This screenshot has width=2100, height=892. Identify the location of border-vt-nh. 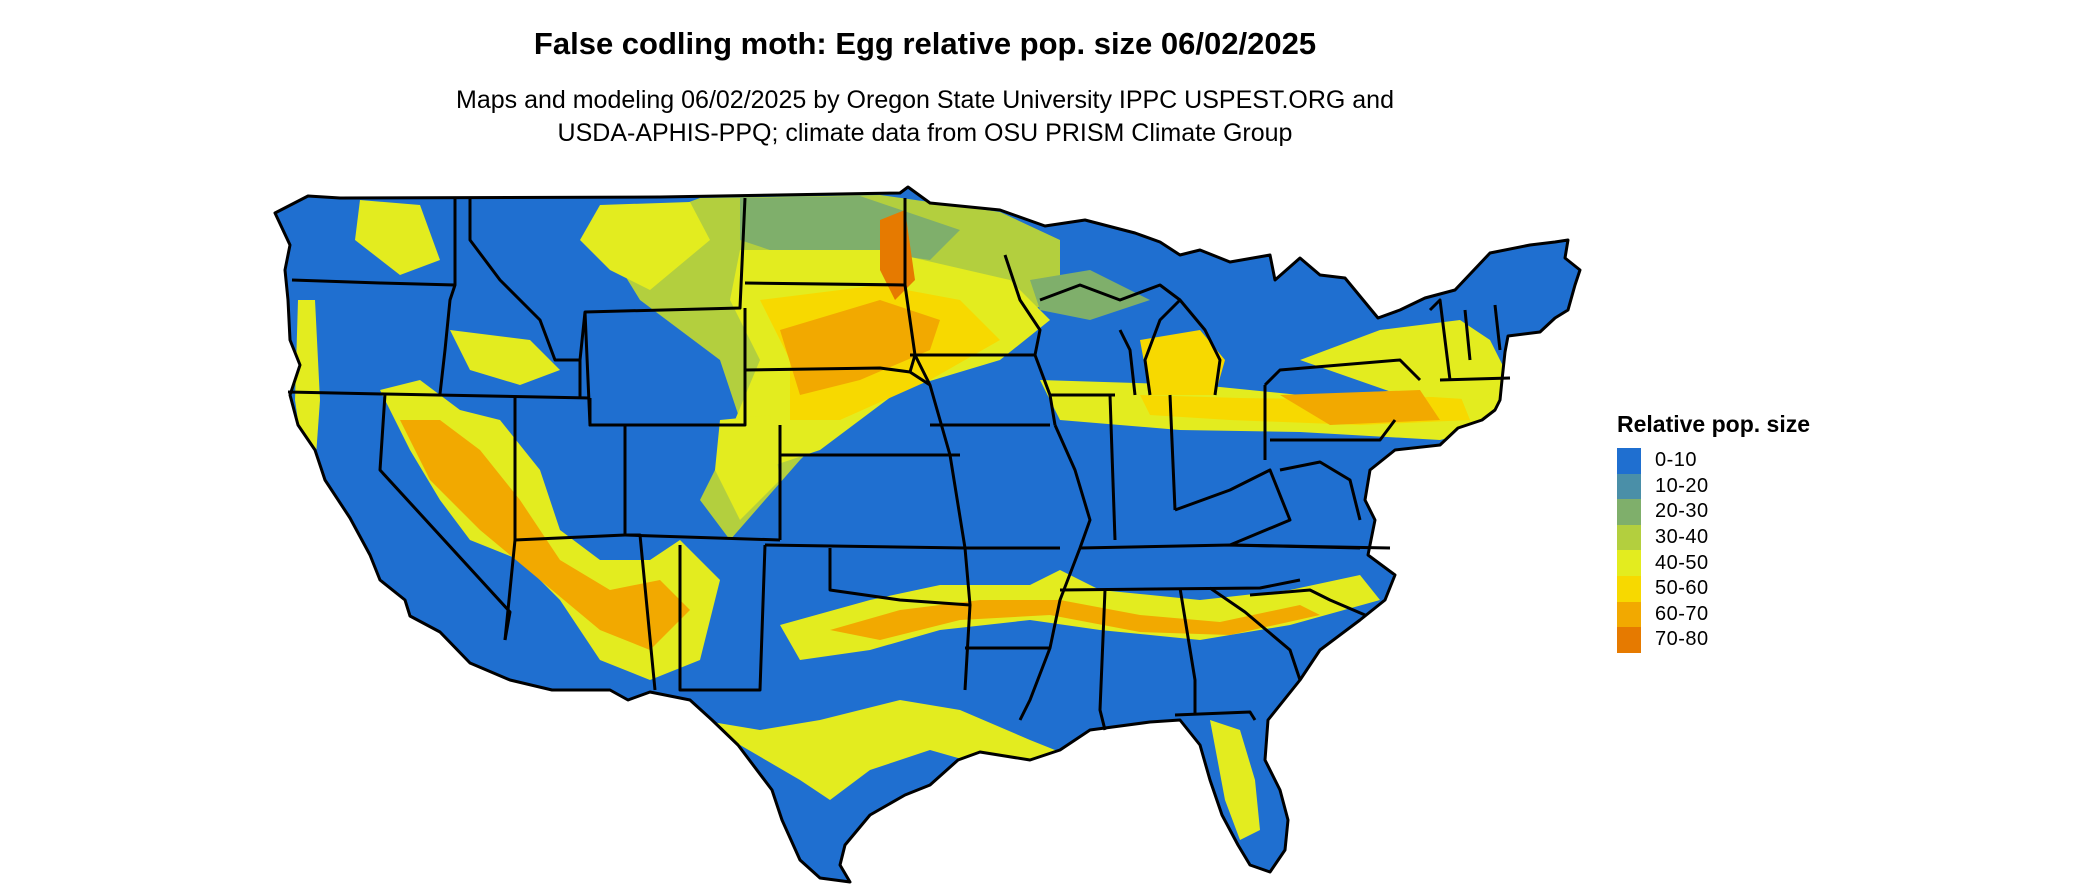
(1467, 335).